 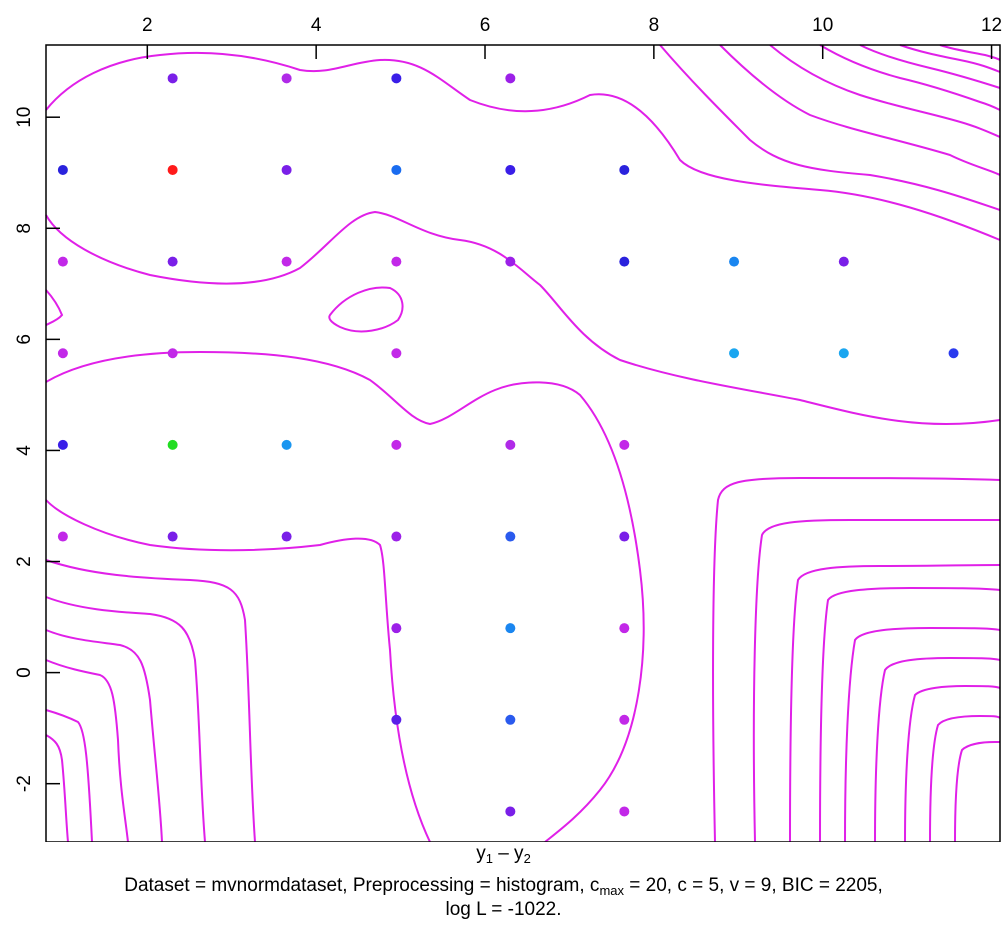 I want to click on y-tick-label: 6, so click(x=24, y=339).